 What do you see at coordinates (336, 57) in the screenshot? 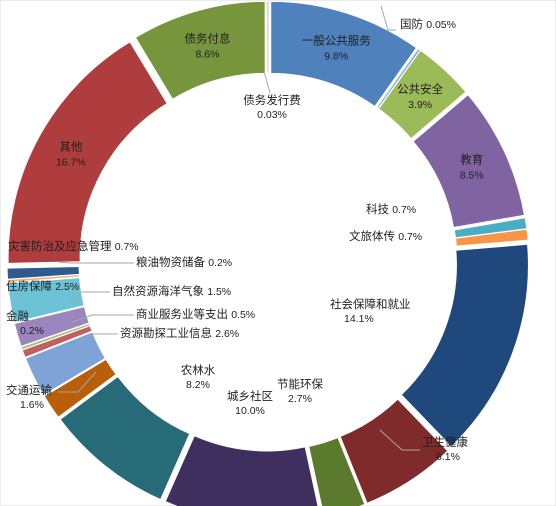
I see `slice-value-label: 9.8%` at bounding box center [336, 57].